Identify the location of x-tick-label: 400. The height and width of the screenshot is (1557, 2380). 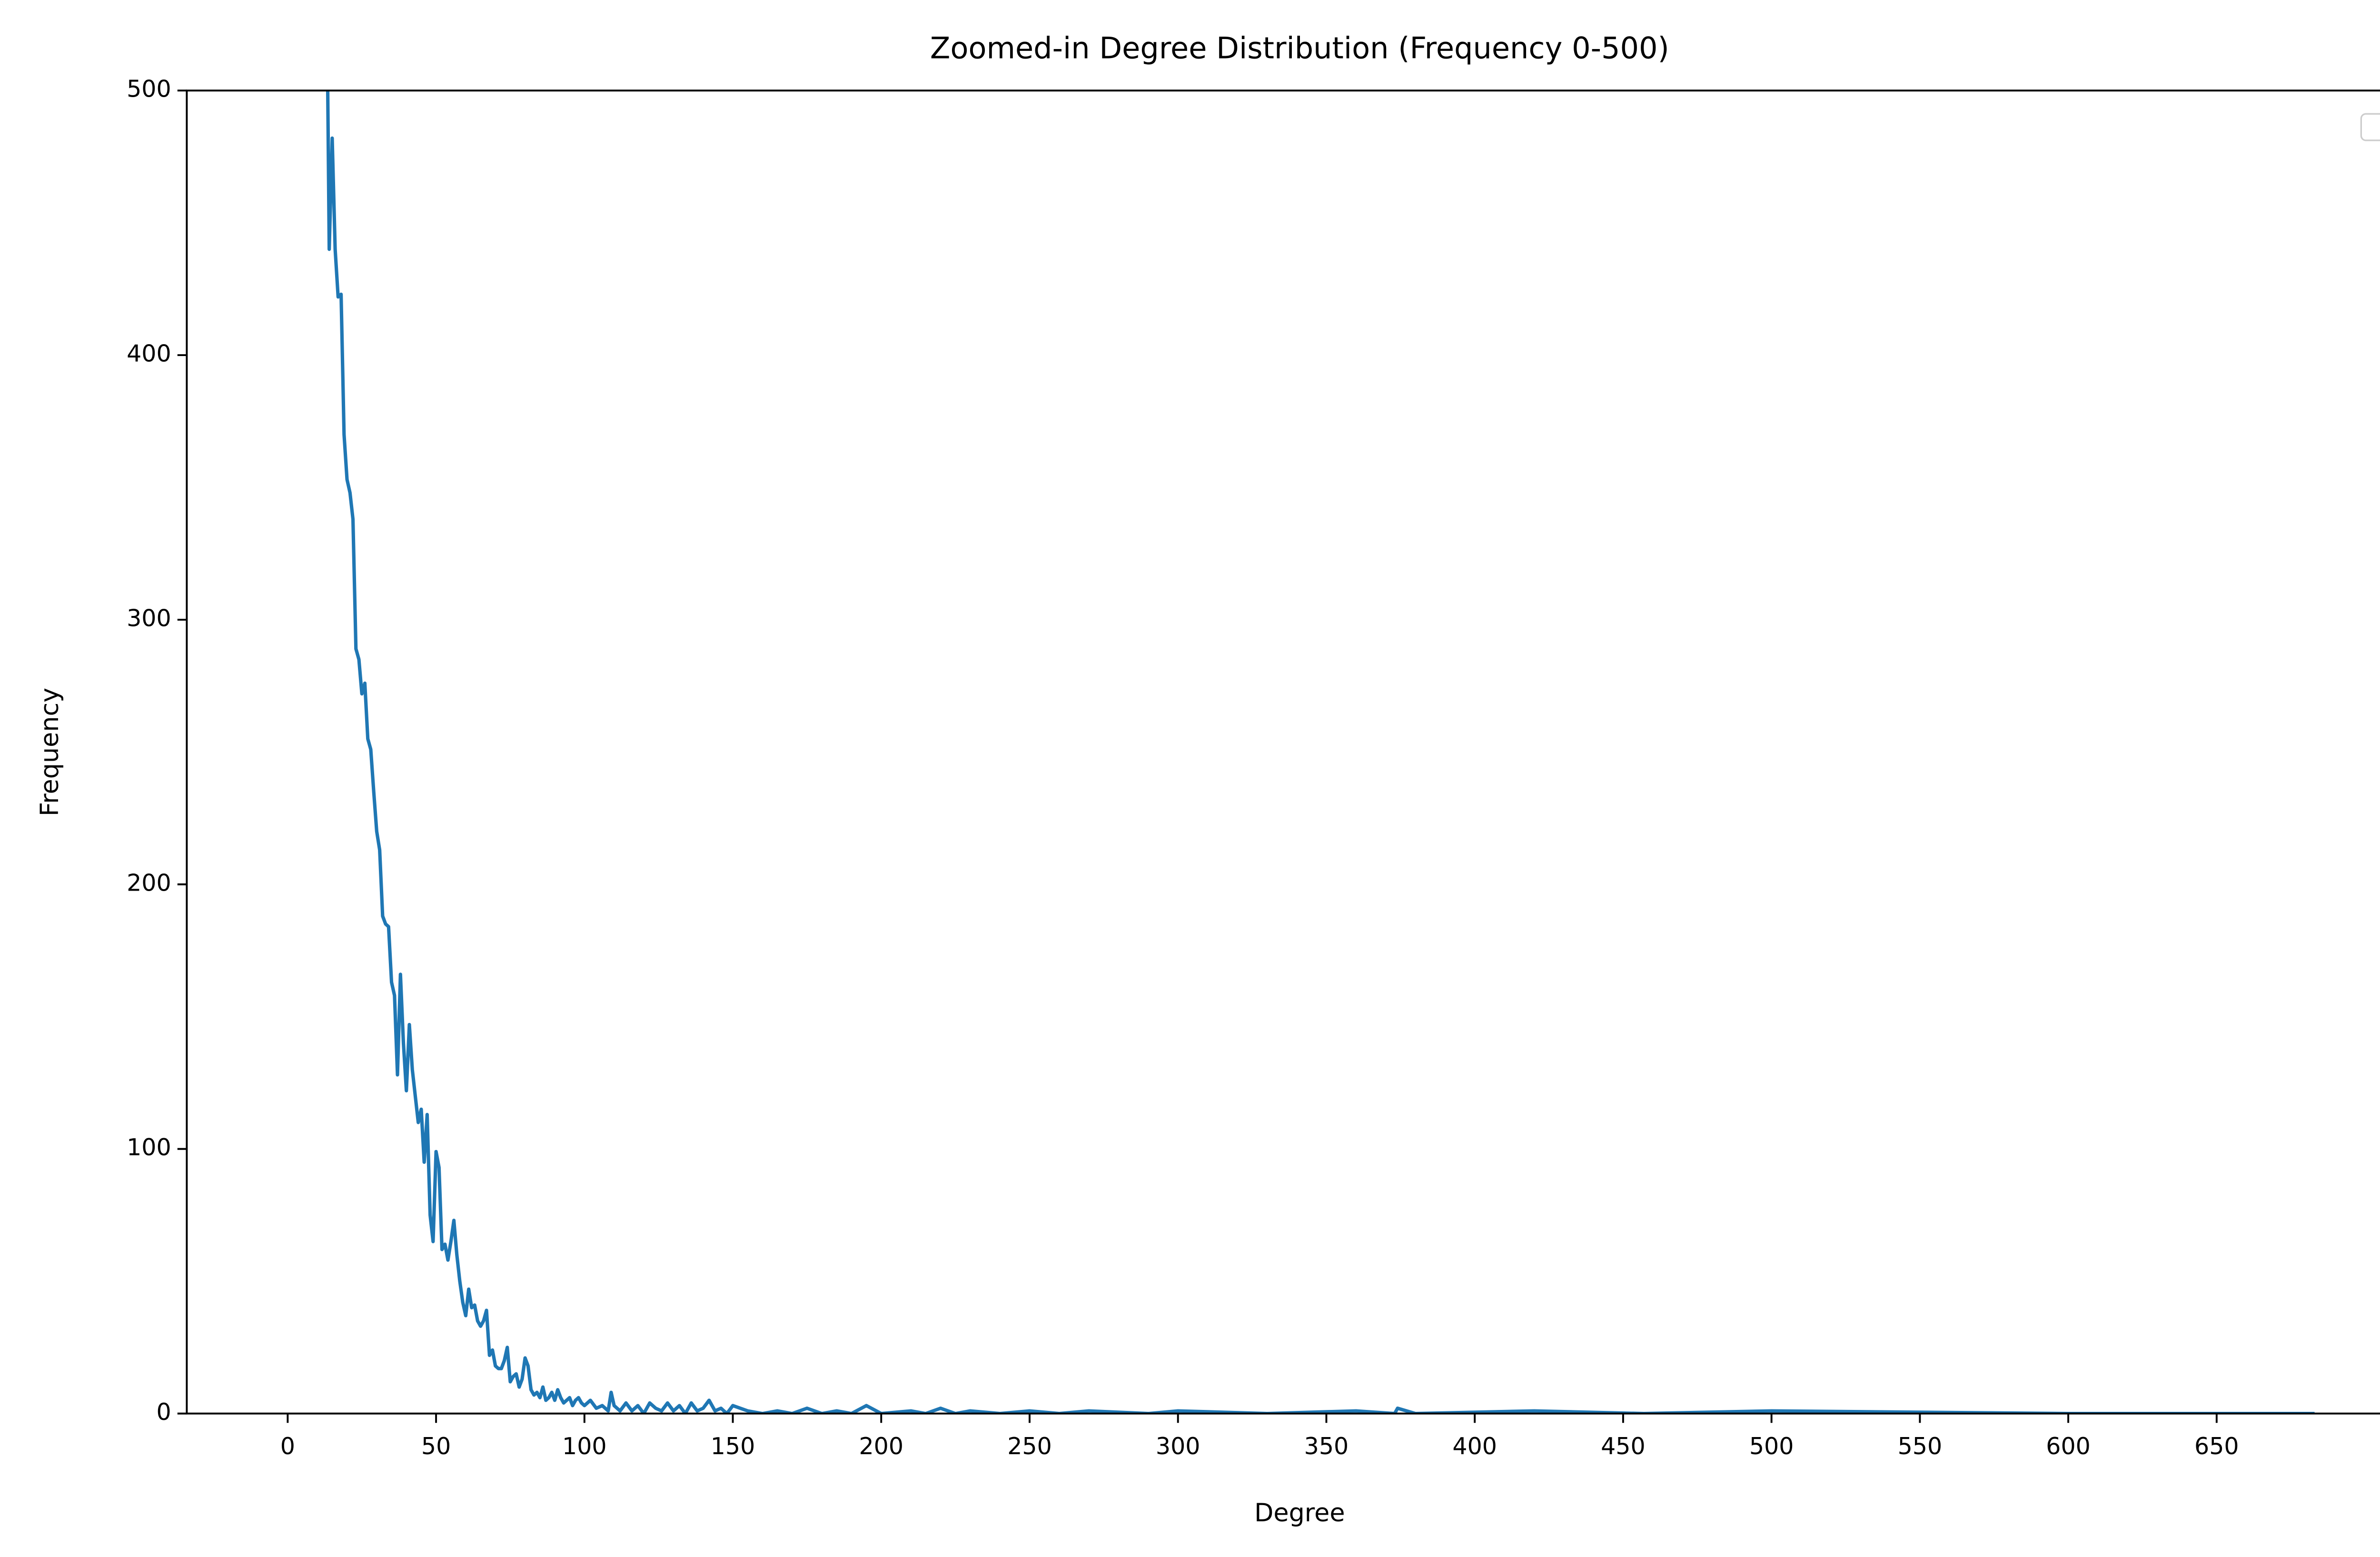
(1474, 1446).